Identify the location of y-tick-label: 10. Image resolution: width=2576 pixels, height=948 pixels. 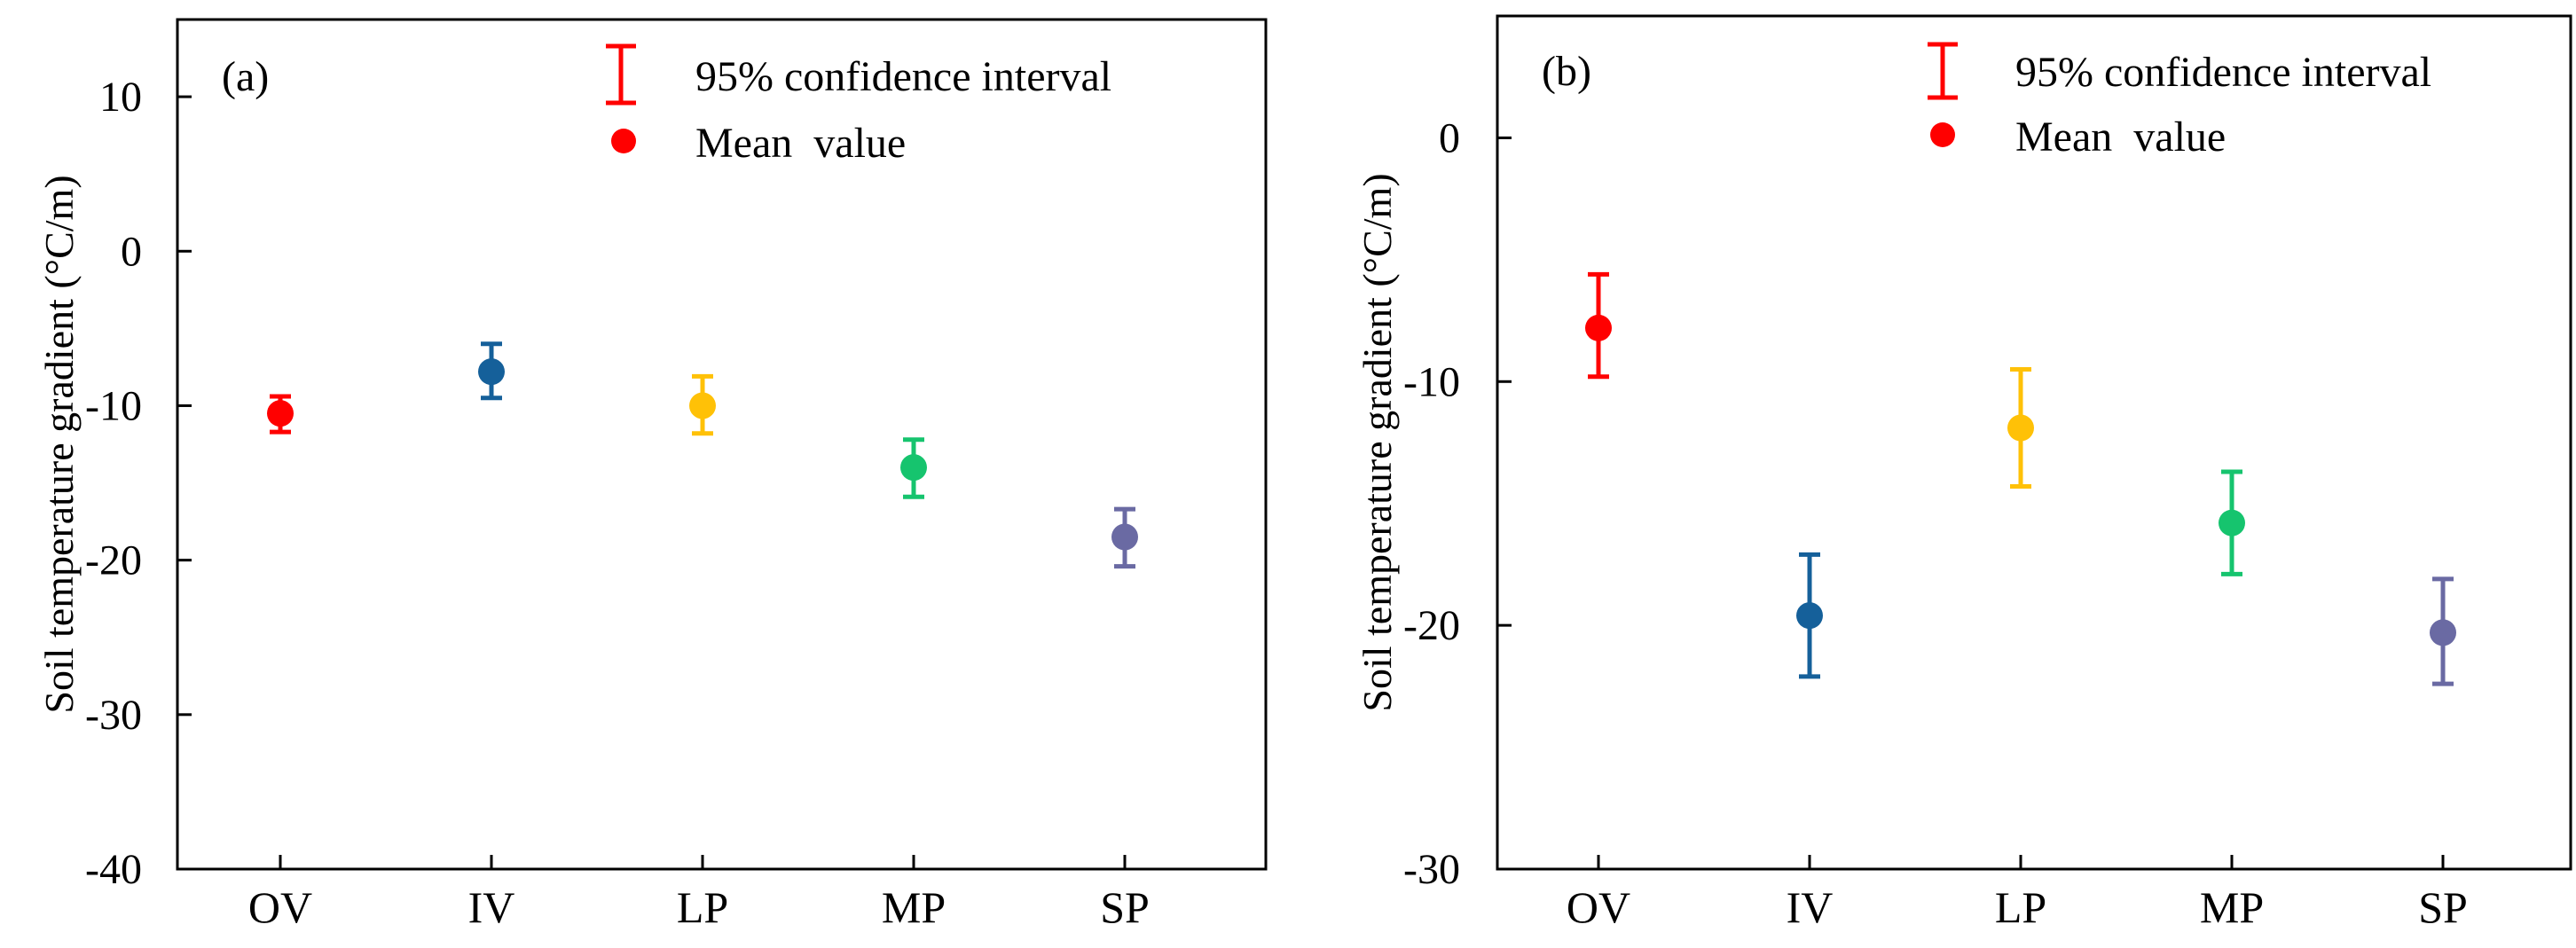
(120, 97).